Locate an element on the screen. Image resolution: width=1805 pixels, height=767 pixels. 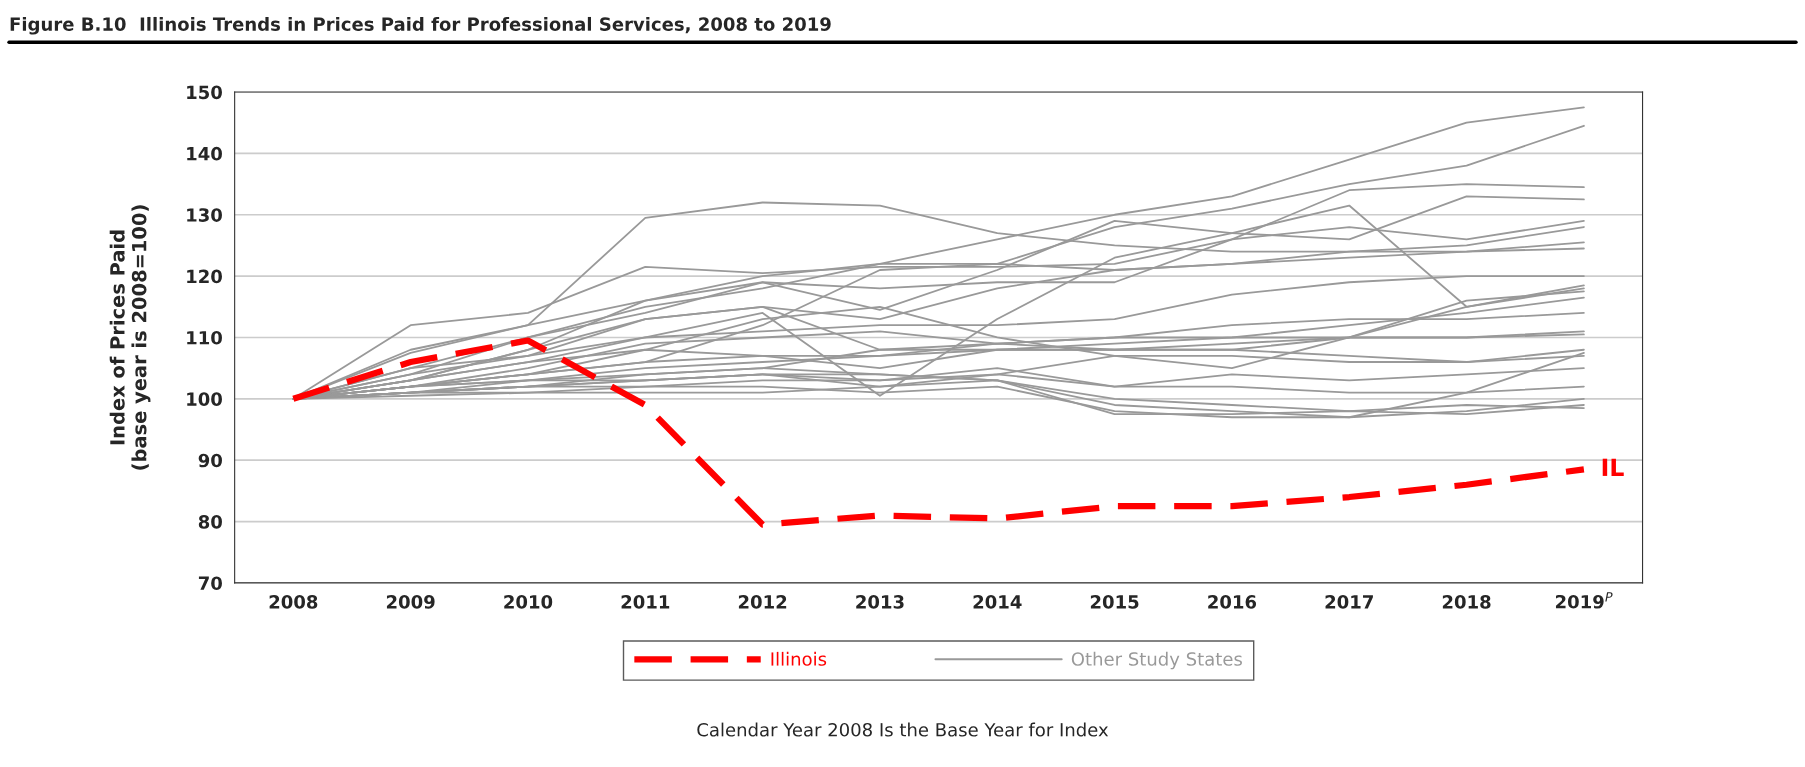
x-tick-label: 2011 is located at coordinates (645, 602).